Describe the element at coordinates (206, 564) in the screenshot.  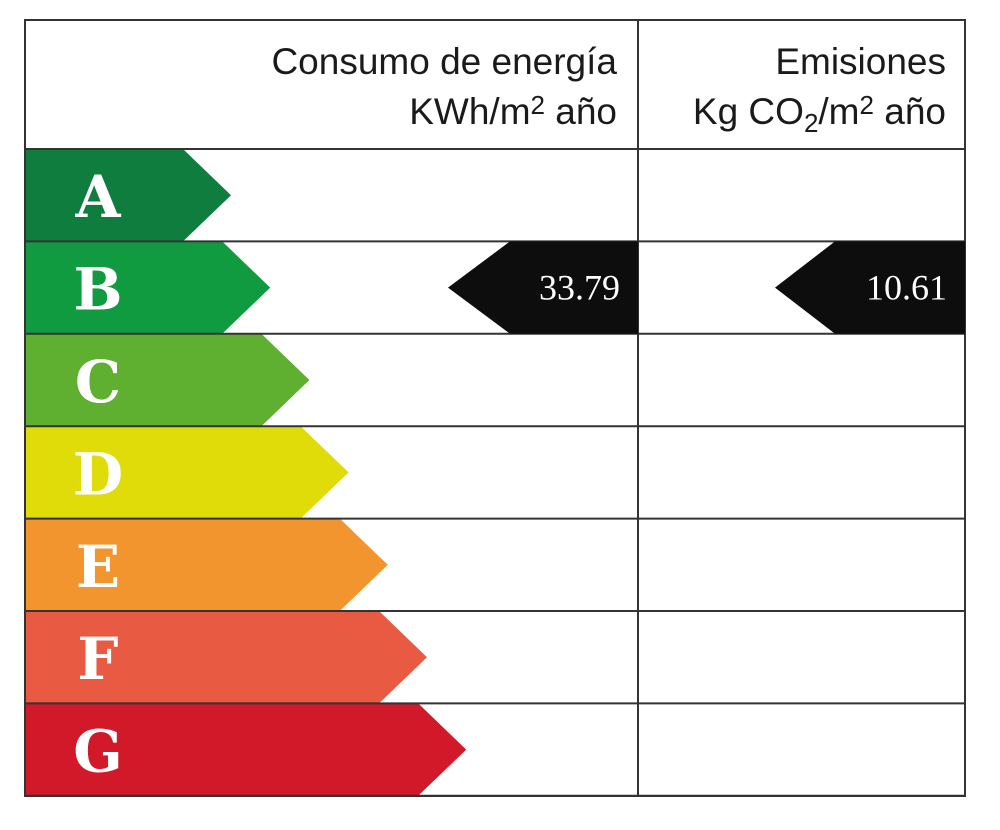
I see `class-bar-e` at that location.